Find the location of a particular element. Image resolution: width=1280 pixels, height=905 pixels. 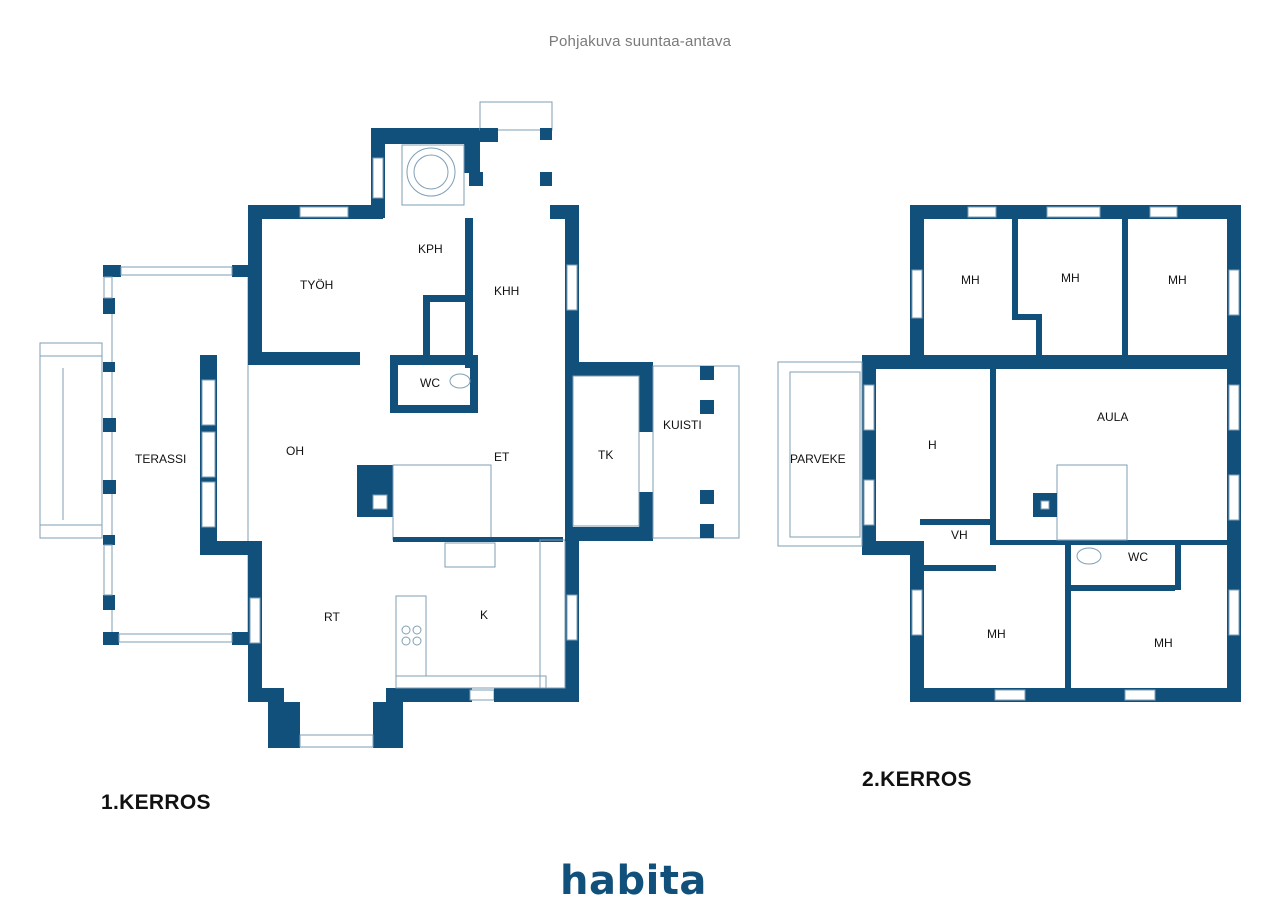

room-label-terrace: TERASSI is located at coordinates (160, 459).